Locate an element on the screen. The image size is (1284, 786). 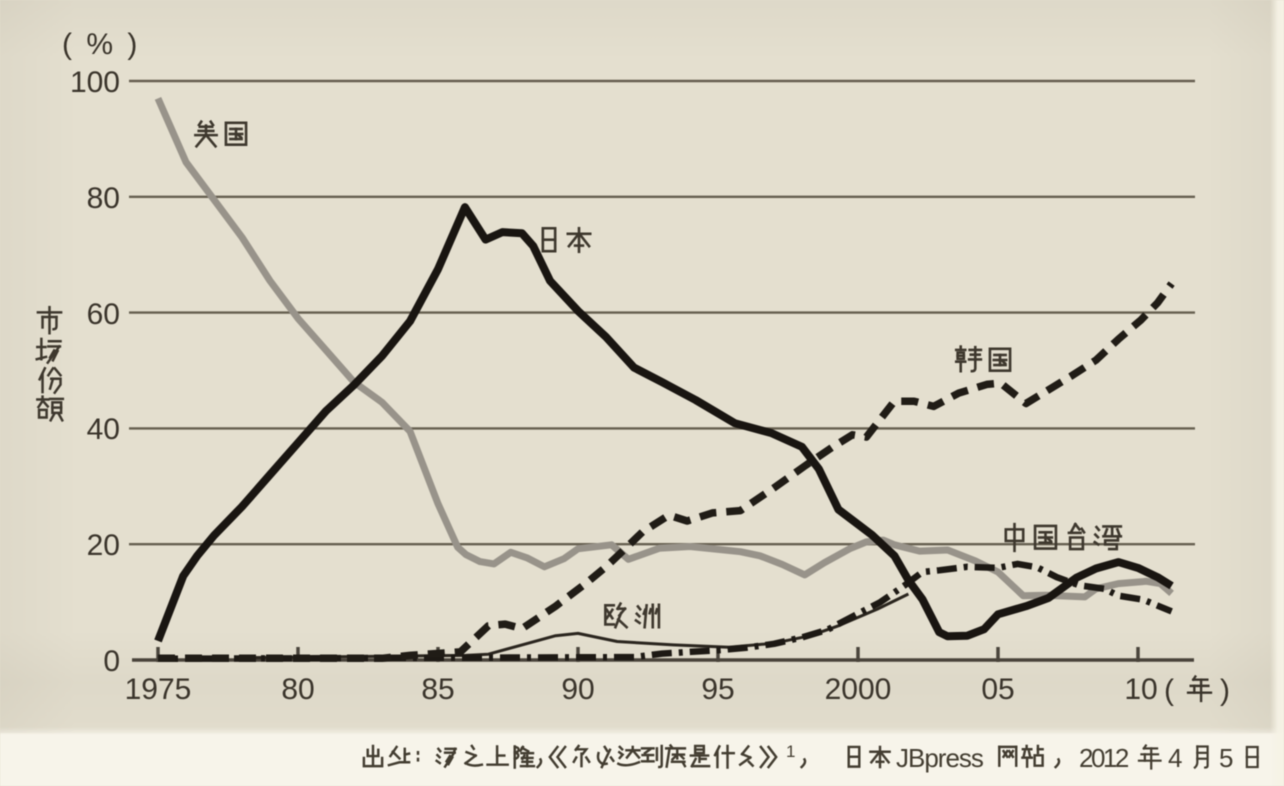
svg-text: 90 is located at coordinates (577, 689).